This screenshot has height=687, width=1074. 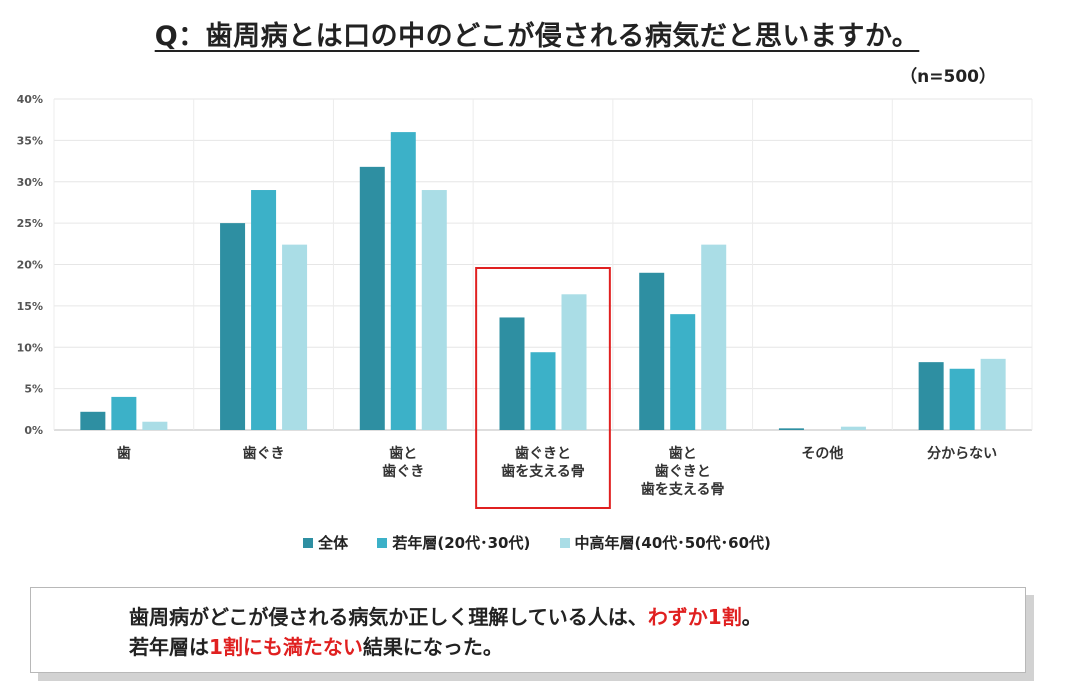 What do you see at coordinates (577, 647) in the screenshot?
I see `conclusion-line-2: 若年層は1割にも満たない結果になった。` at bounding box center [577, 647].